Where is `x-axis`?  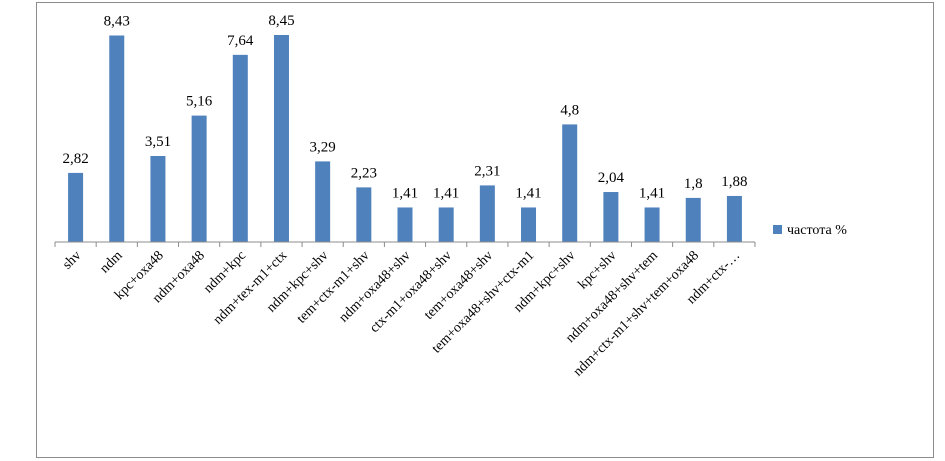 x-axis is located at coordinates (405, 244).